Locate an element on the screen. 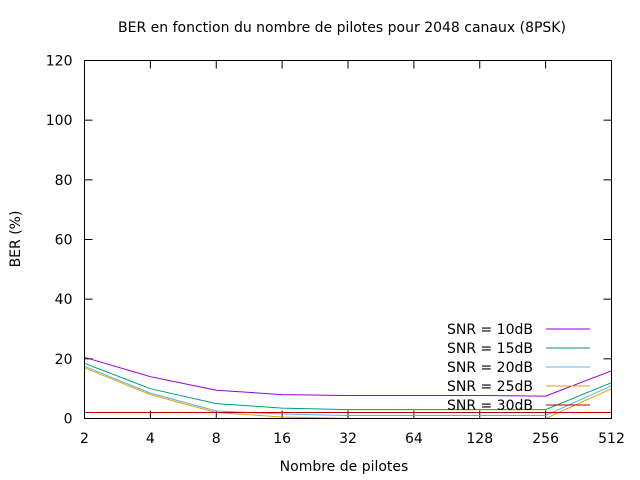  legend-label: SNR = 20dB is located at coordinates (490, 368).